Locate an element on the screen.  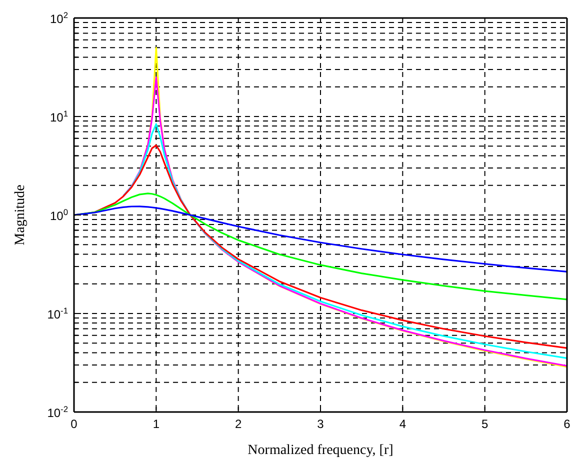
x-tick-label: 2 is located at coordinates (238, 424).